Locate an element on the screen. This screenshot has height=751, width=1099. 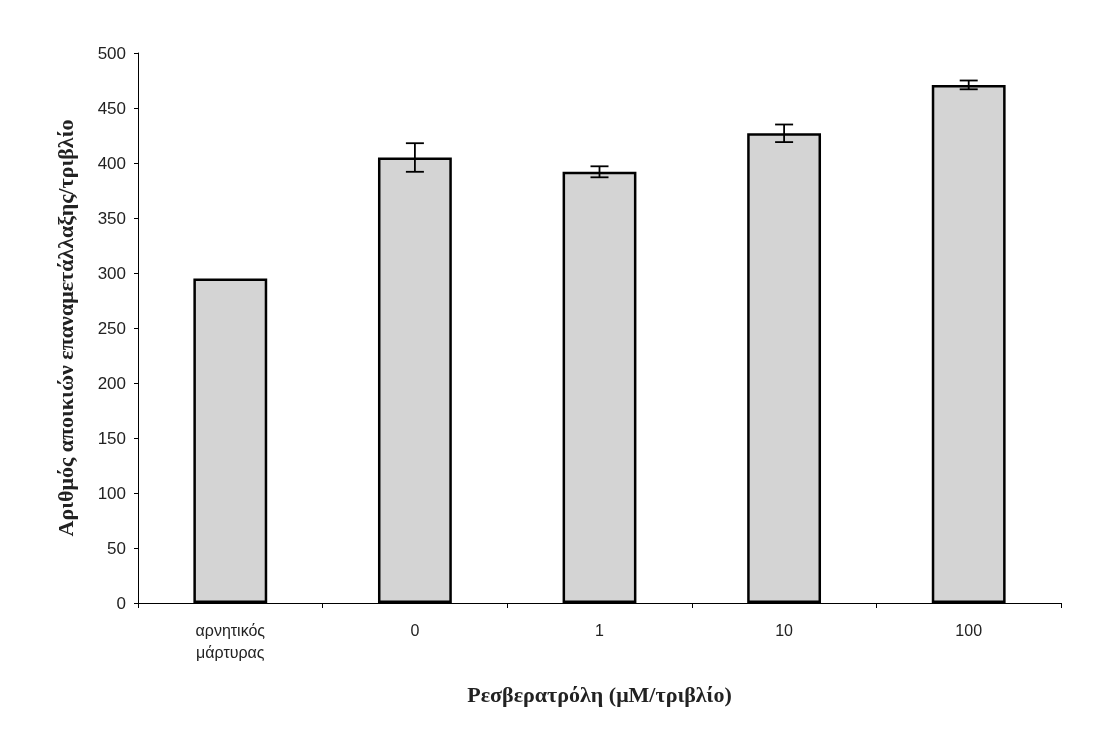
x-tick-label: 100 is located at coordinates (969, 630).